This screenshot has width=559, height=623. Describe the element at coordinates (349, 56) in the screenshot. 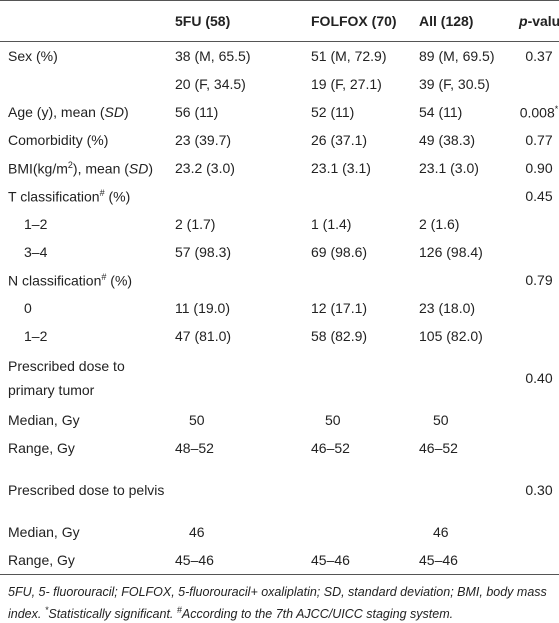

I see `cell: 51 (M, 72.9)` at that location.